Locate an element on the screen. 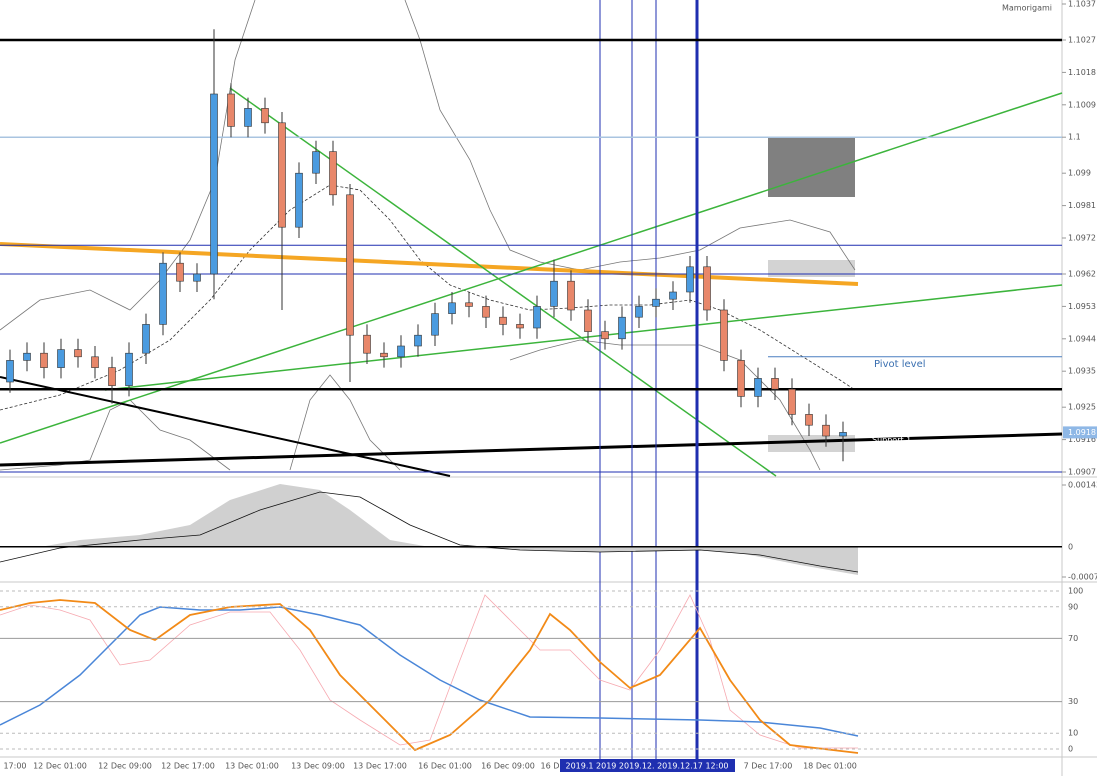 The image size is (1097, 776). x-tick-label: 13 Dec 09:00 is located at coordinates (318, 766).